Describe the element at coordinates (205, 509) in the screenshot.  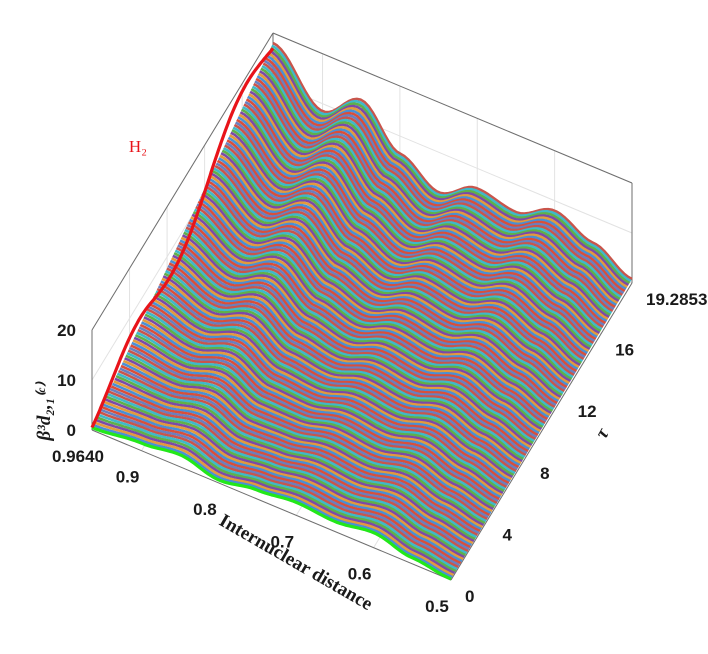
I see `x-tick-label: 0.8` at that location.